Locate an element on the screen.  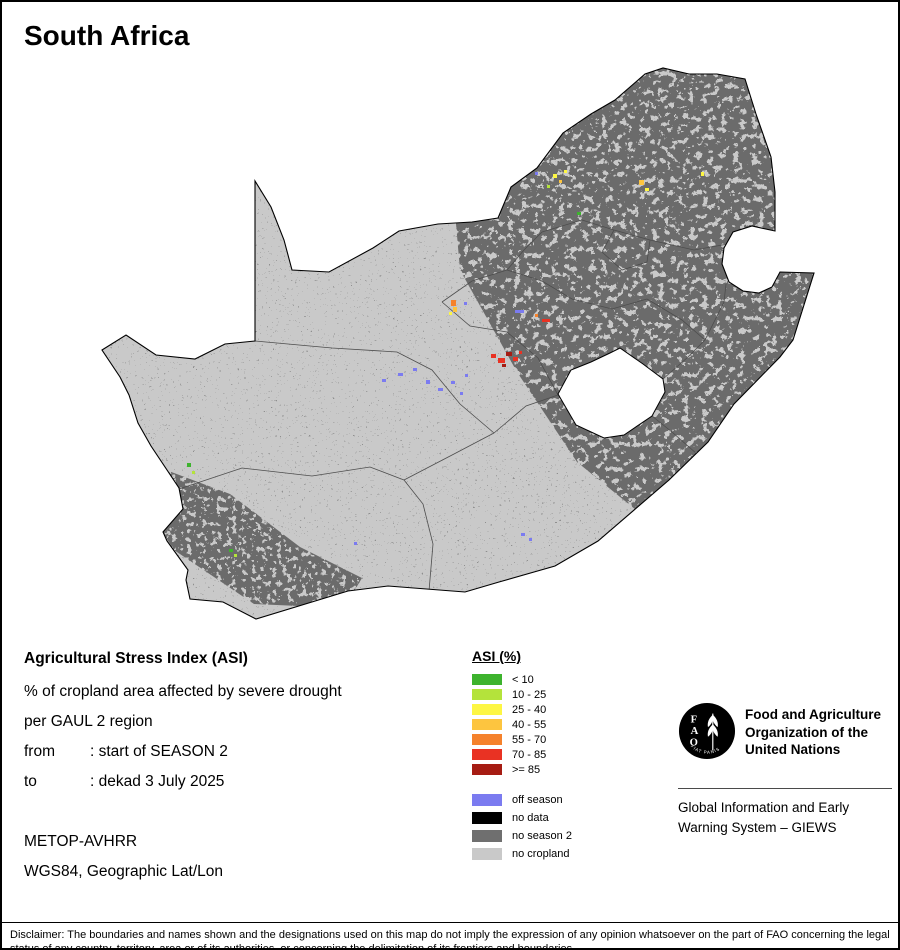
legend-label: off season is located at coordinates (537, 800).